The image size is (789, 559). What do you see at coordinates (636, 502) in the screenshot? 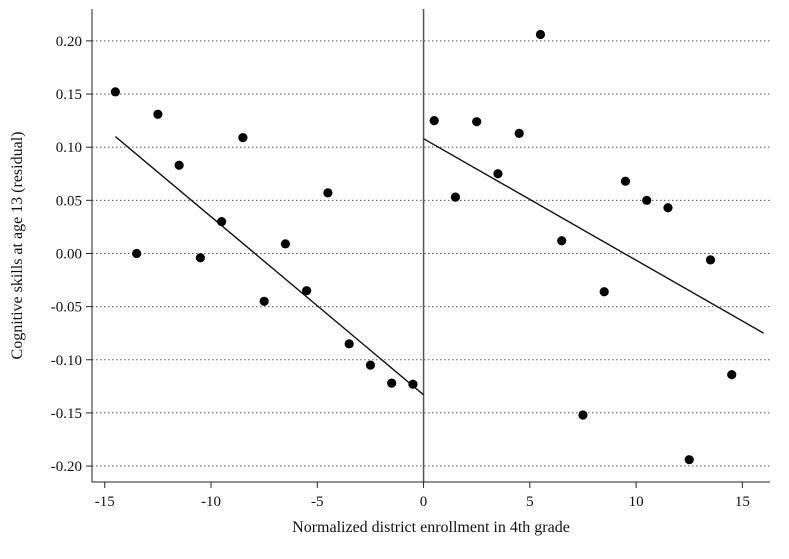
I see `x-tick-label: 10` at bounding box center [636, 502].